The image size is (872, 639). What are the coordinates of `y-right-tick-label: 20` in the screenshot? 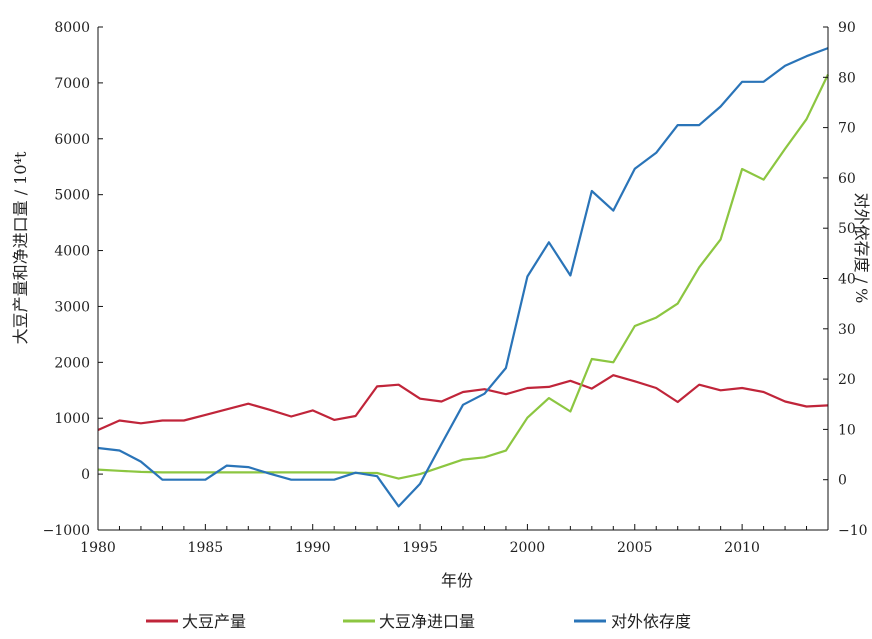 It's located at (847, 380).